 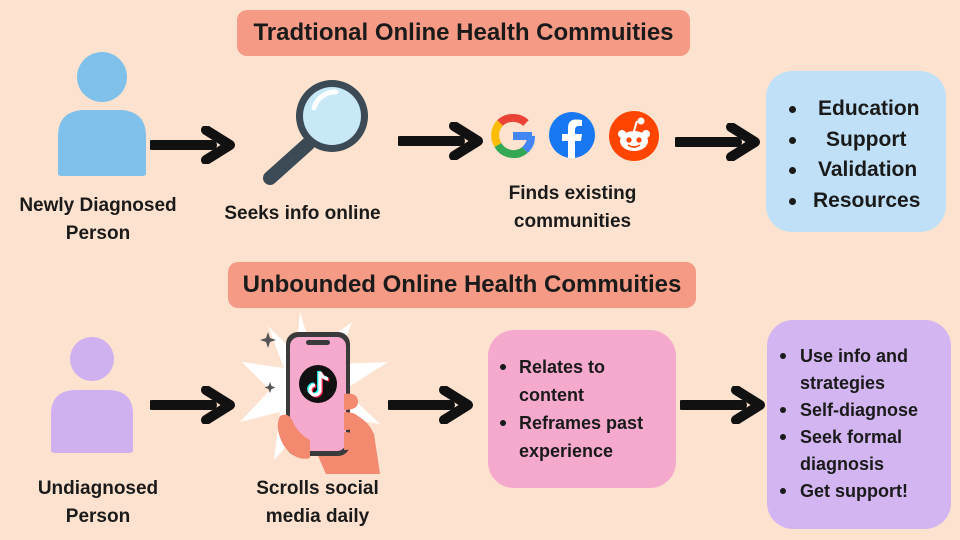 I want to click on list-item: Get support!, so click(x=859, y=491).